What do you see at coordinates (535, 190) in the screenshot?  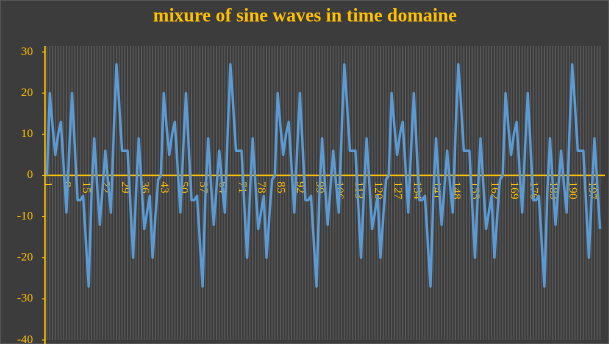 I see `x-tick-label: 176` at bounding box center [535, 190].